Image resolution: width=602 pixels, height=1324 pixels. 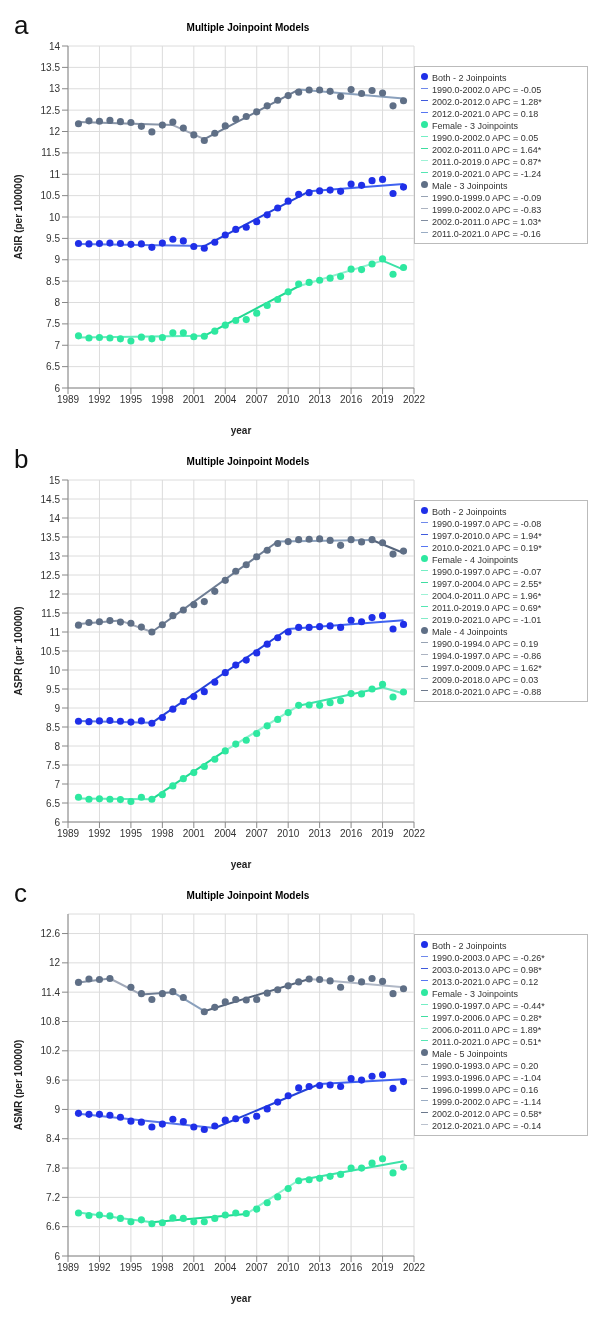 I want to click on legend-label: 2019.0-2021.0 APC = -1.24, so click(x=487, y=174).